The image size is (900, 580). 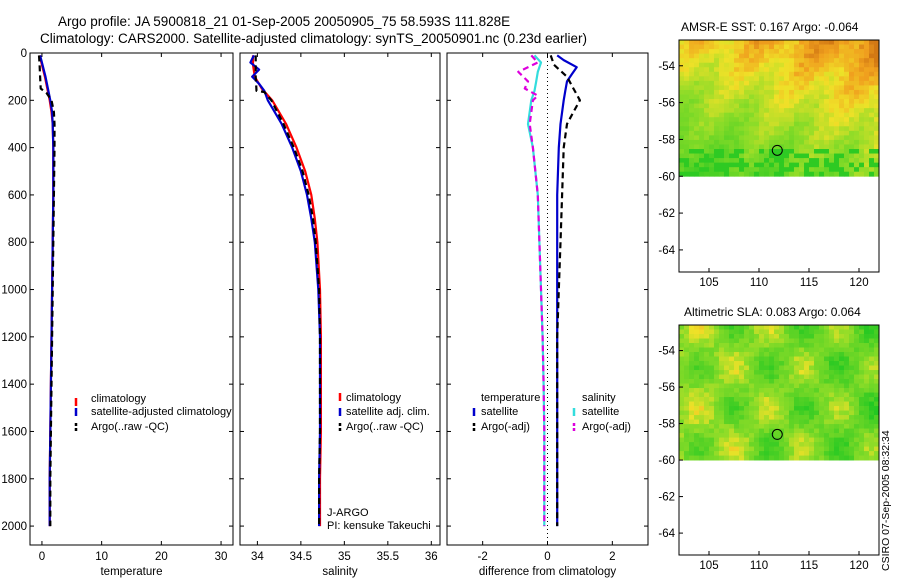 I want to click on x-tick-label: 110, so click(x=759, y=566).